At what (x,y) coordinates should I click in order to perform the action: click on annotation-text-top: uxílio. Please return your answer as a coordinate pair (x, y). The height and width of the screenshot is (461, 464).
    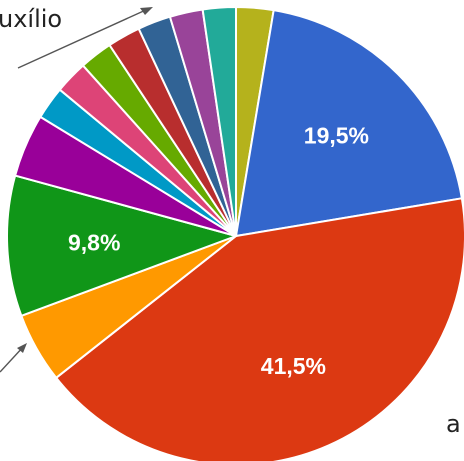
    Looking at the image, I should click on (31, 19).